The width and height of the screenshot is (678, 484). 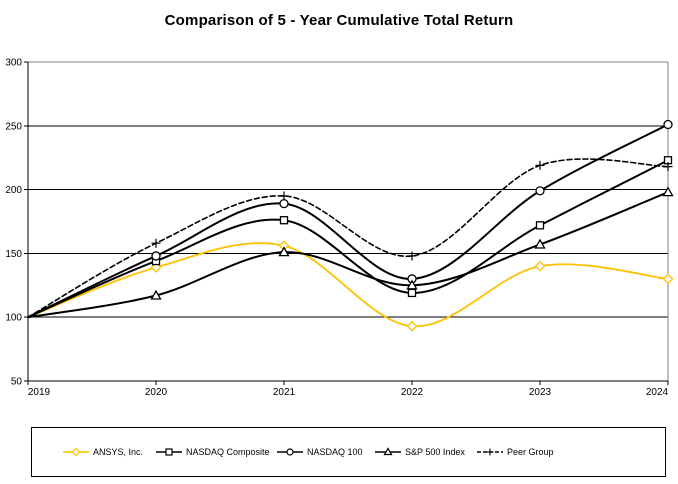 I want to click on legend-item-ansys-inc-: ANSYS, Inc., so click(x=103, y=452).